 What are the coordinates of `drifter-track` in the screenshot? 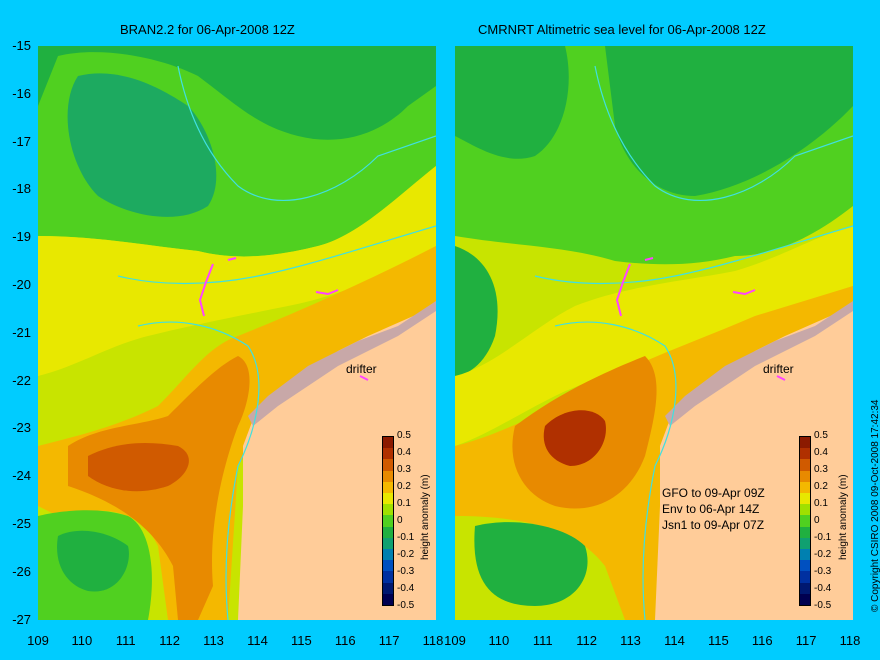 It's located at (700, 319).